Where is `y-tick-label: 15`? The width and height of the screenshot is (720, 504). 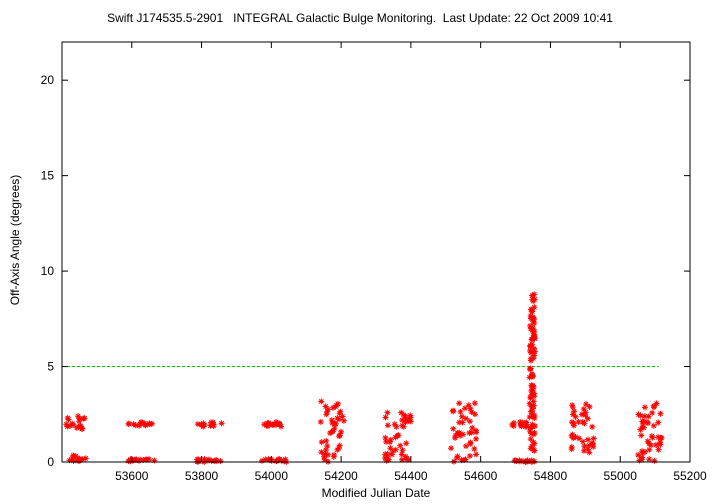 y-tick-label: 15 is located at coordinates (48, 176).